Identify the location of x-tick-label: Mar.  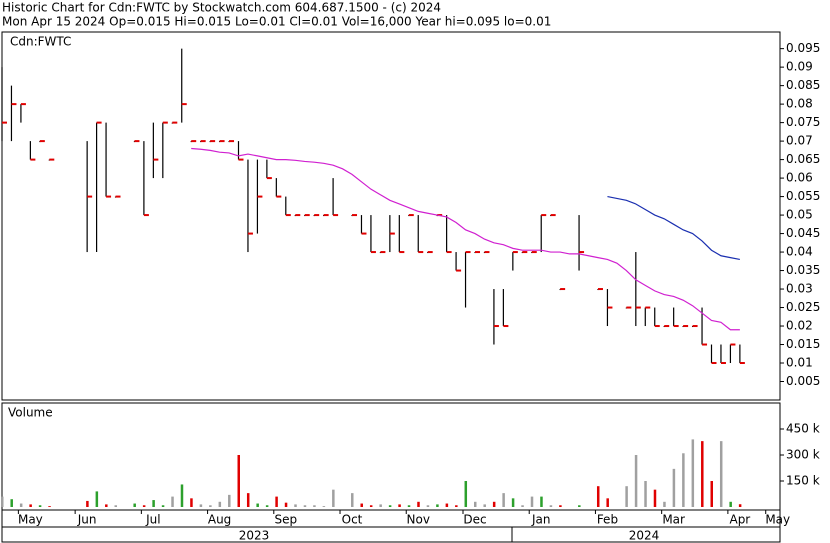
(673, 520).